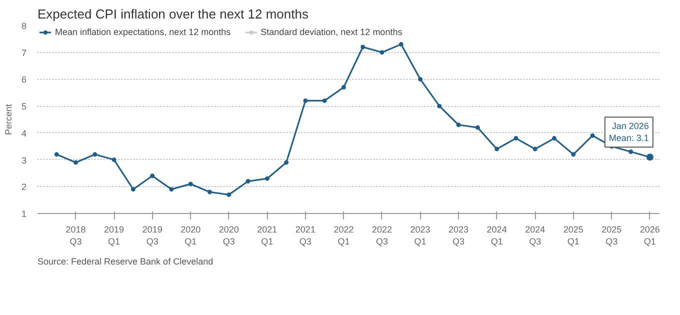 The height and width of the screenshot is (315, 680). Describe the element at coordinates (535, 235) in the screenshot. I see `x-tick-label: 2024 Q3` at that location.